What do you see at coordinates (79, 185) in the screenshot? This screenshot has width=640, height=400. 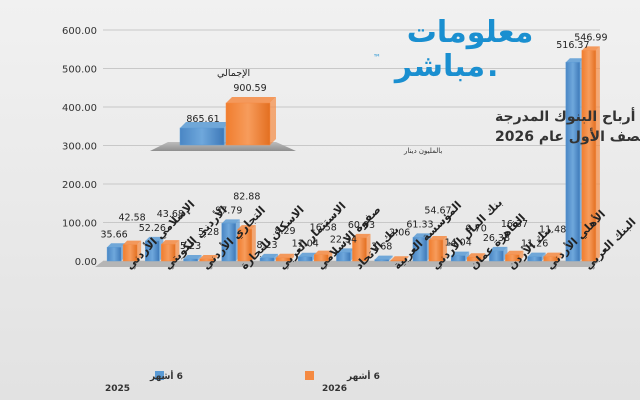 I see `y-tick-label: 200.00` at bounding box center [79, 185].